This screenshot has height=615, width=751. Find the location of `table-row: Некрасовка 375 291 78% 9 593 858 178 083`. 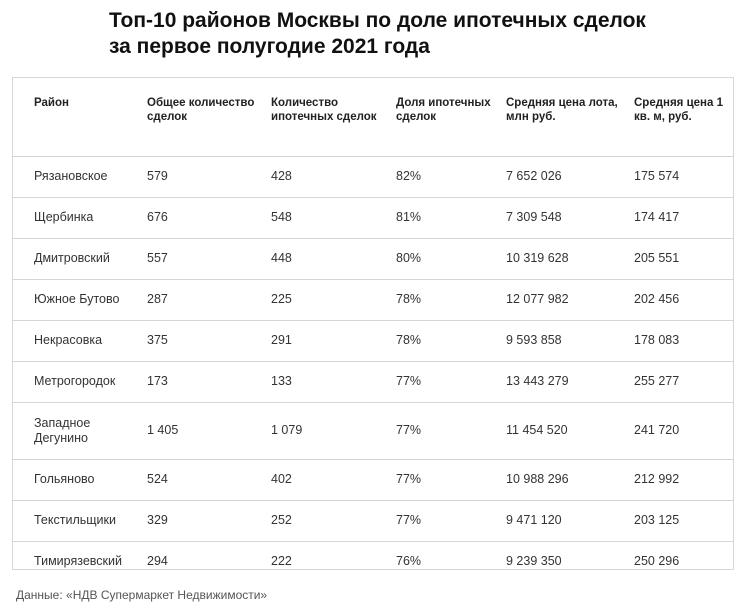

table-row: Некрасовка 375 291 78% 9 593 858 178 083 is located at coordinates (373, 341).